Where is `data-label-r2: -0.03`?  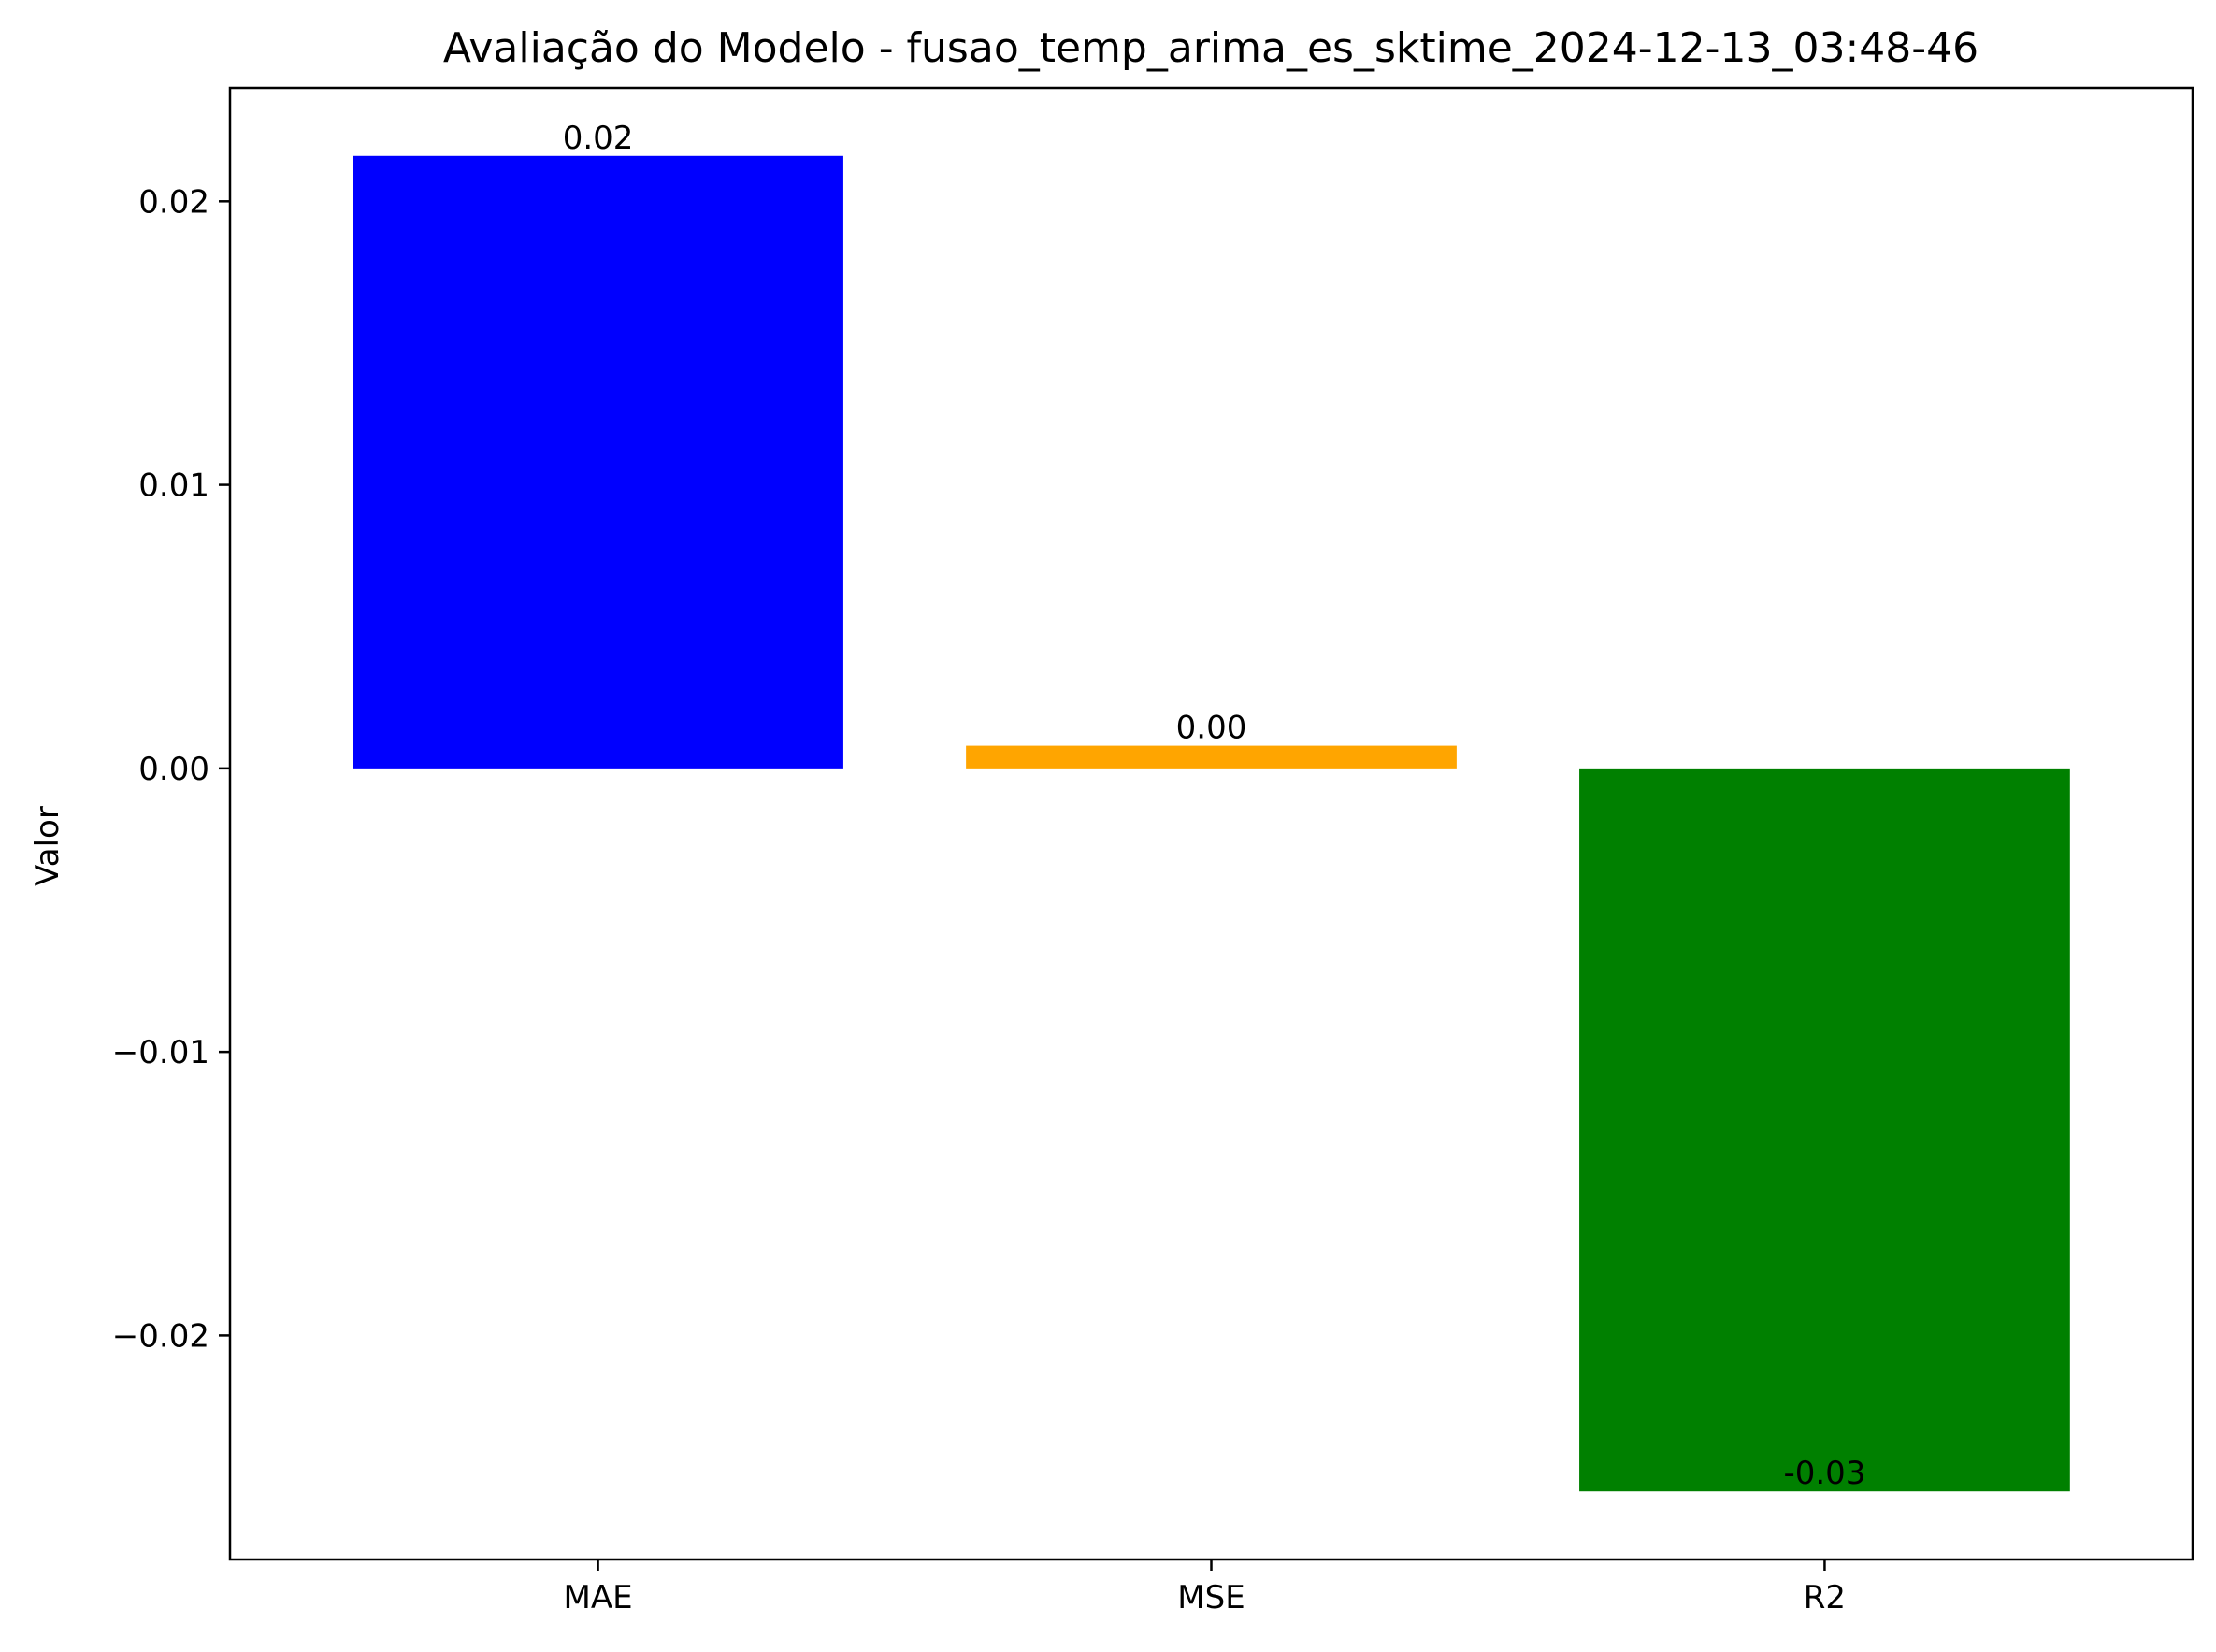 data-label-r2: -0.03 is located at coordinates (1824, 1474).